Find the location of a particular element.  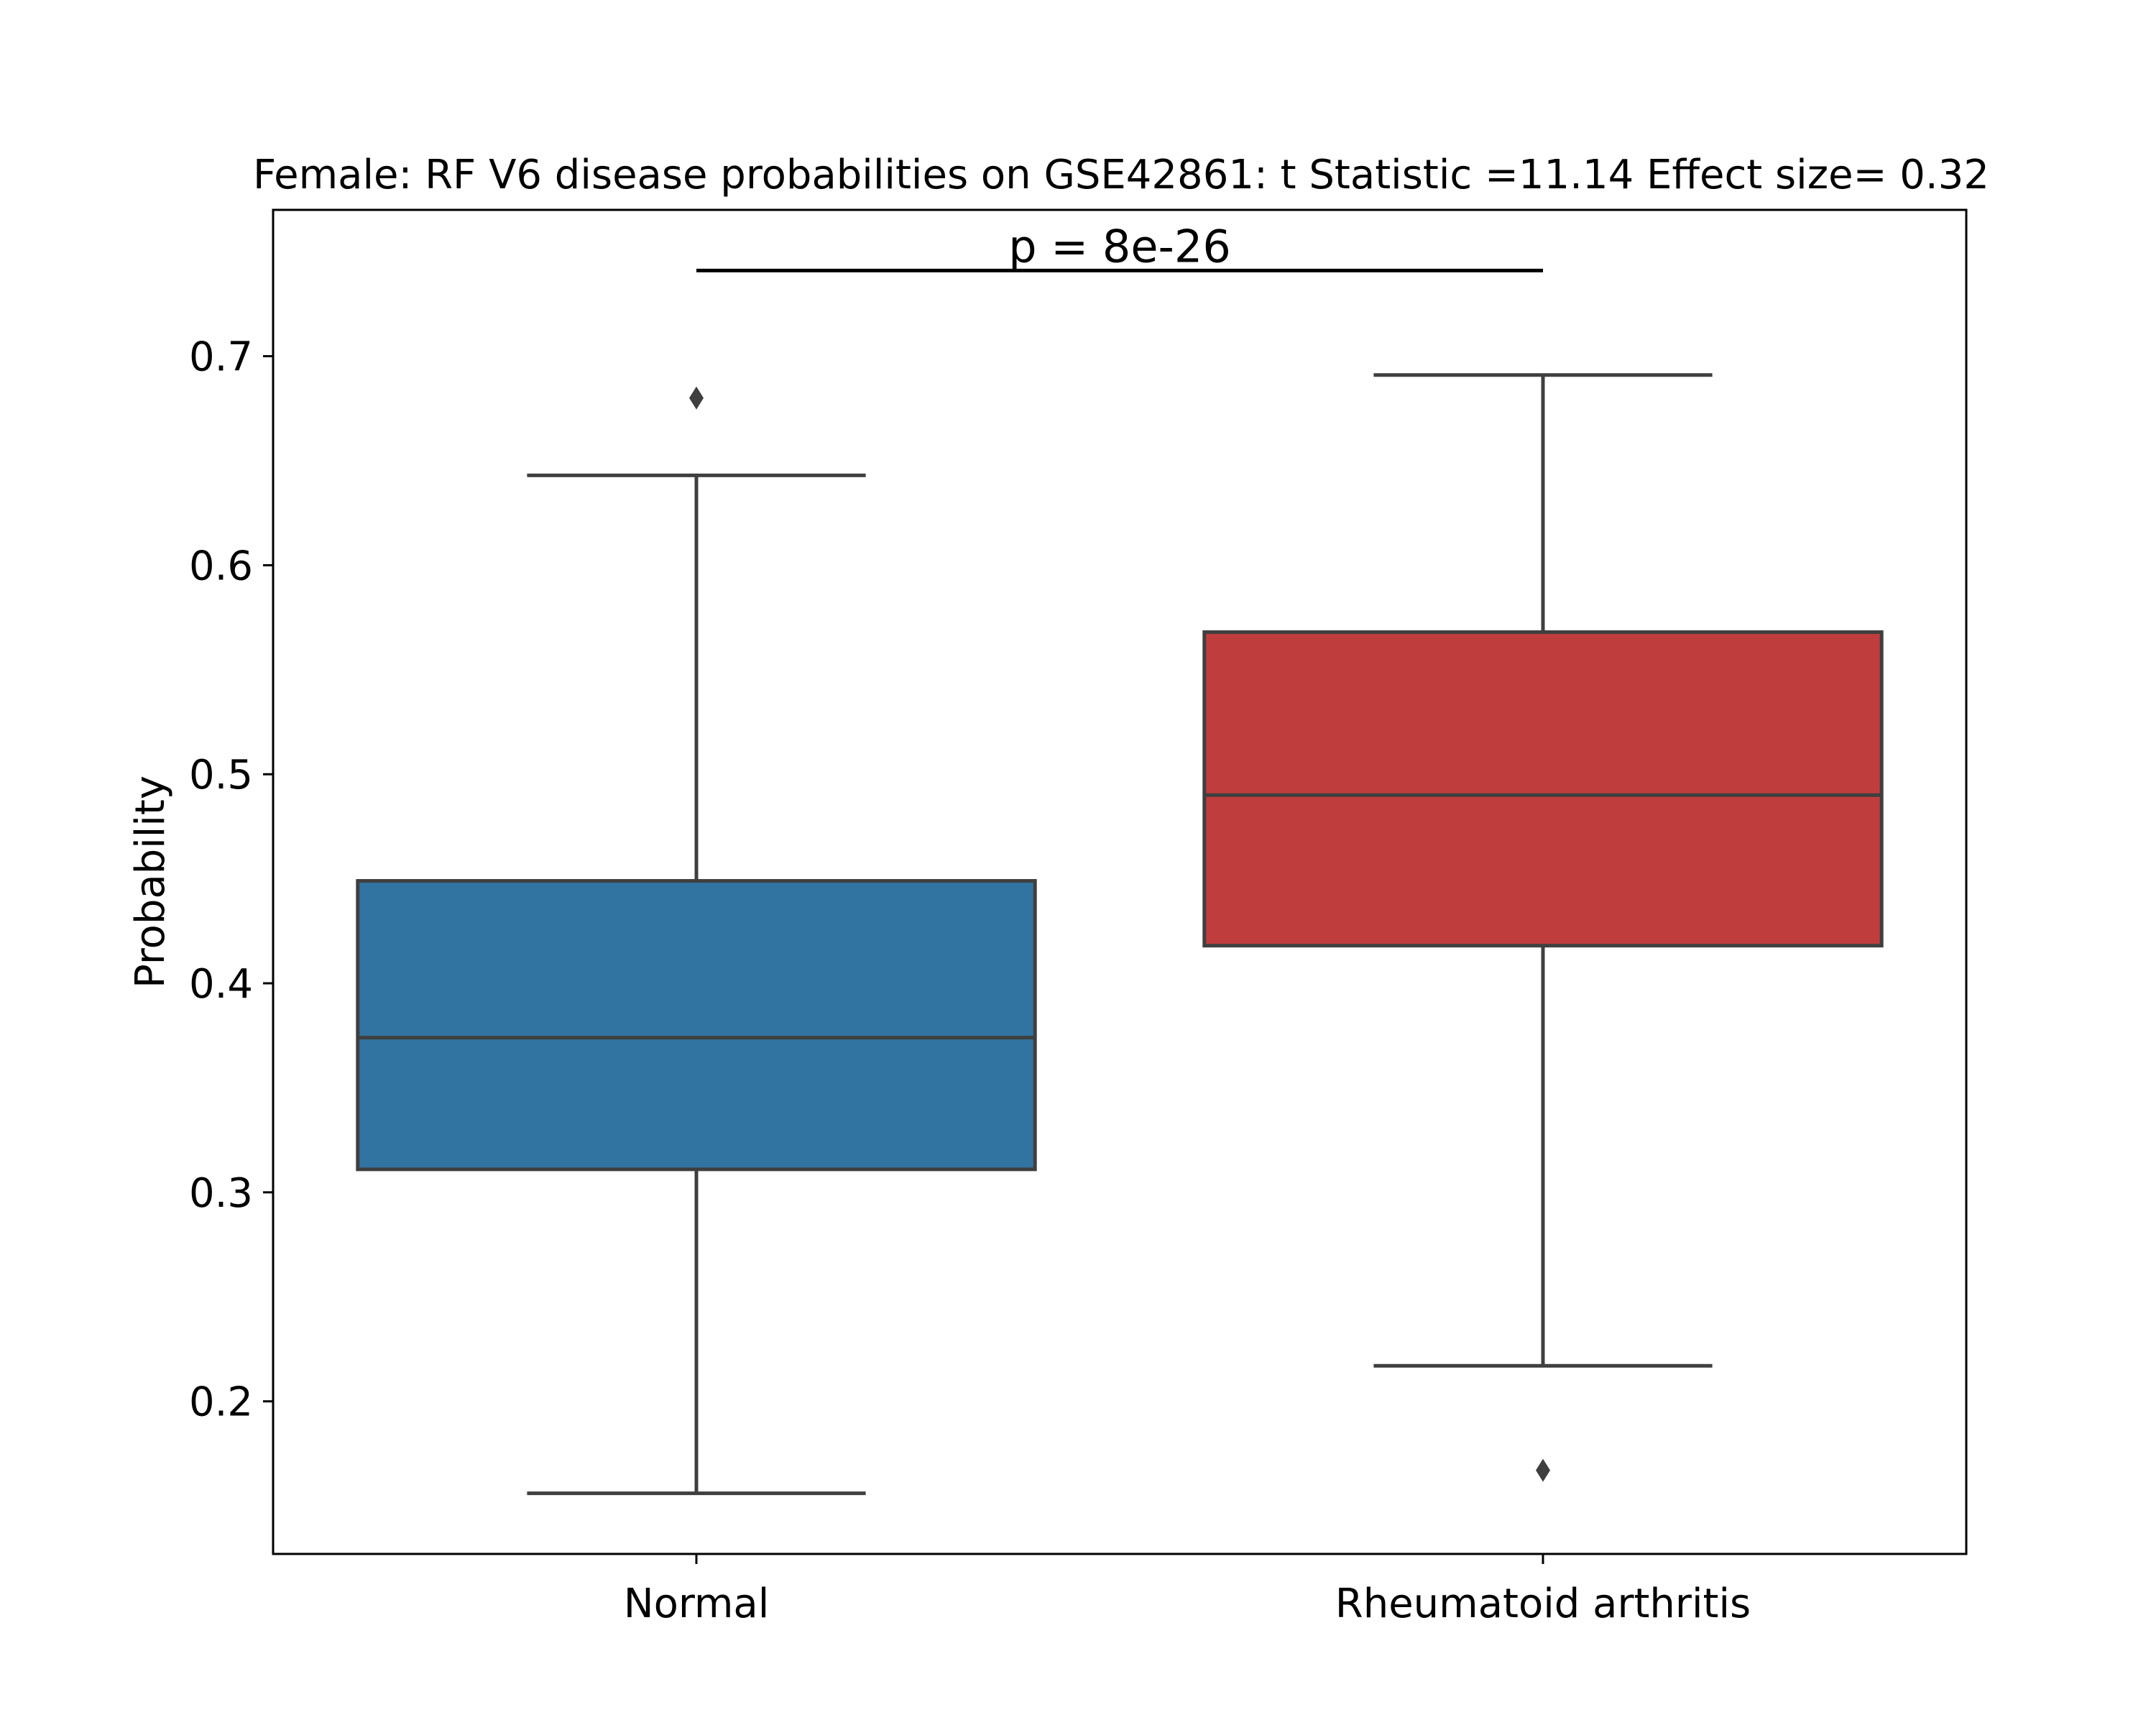

y-axis-label: Probability is located at coordinates (150, 882).